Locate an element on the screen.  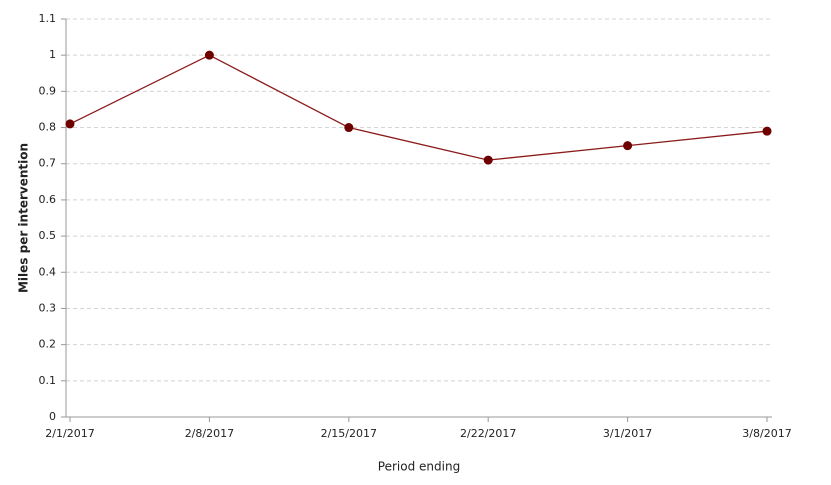
y-axis-title: Miles per intervention is located at coordinates (24, 218).